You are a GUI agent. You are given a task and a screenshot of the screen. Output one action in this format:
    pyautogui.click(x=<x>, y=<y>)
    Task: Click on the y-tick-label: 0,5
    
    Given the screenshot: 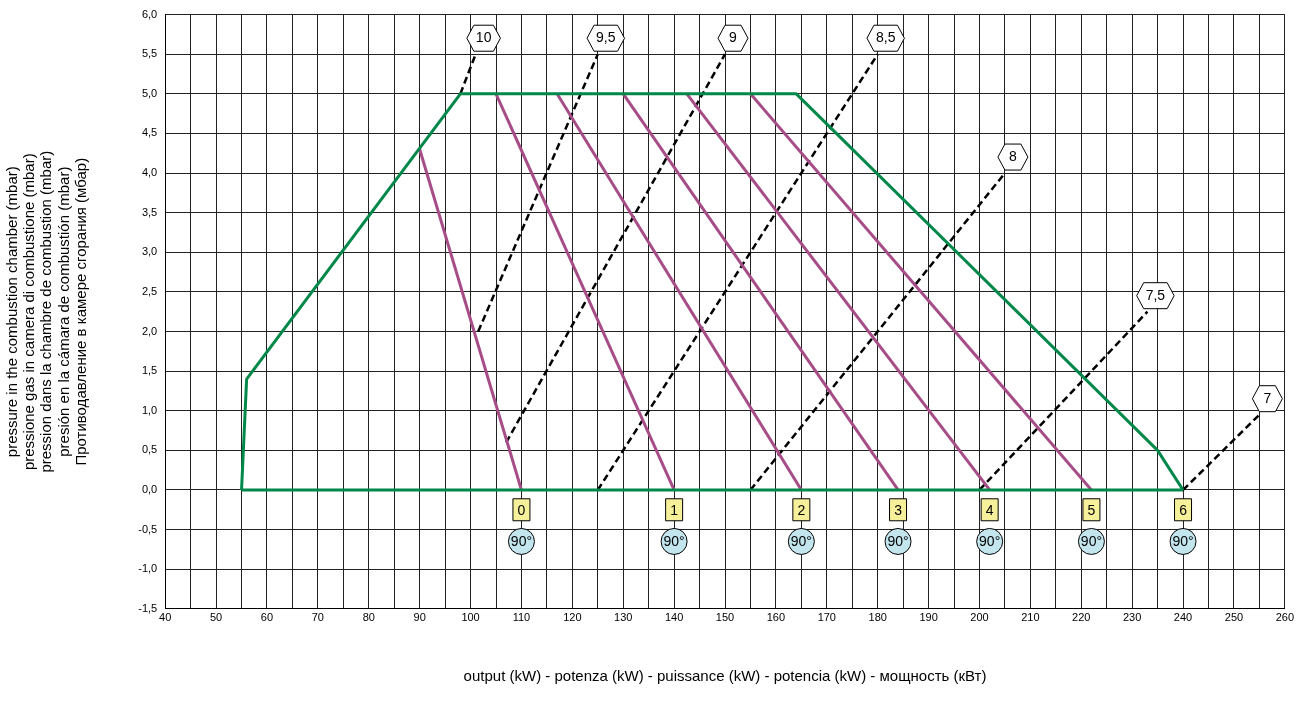 What is the action you would take?
    pyautogui.click(x=149, y=449)
    